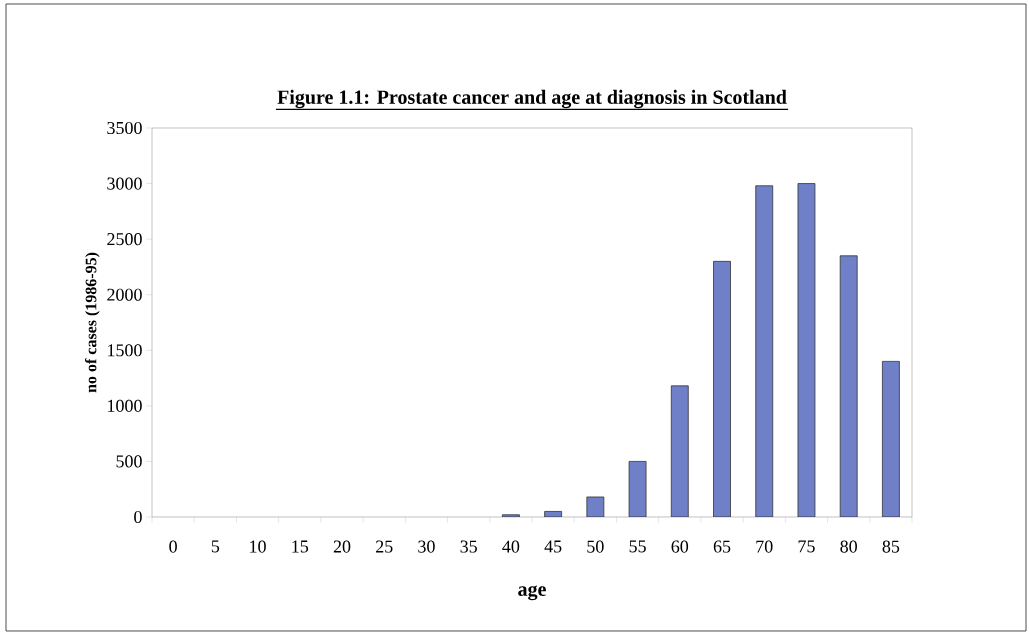  Describe the element at coordinates (300, 546) in the screenshot. I see `x-tick-label: 15` at that location.